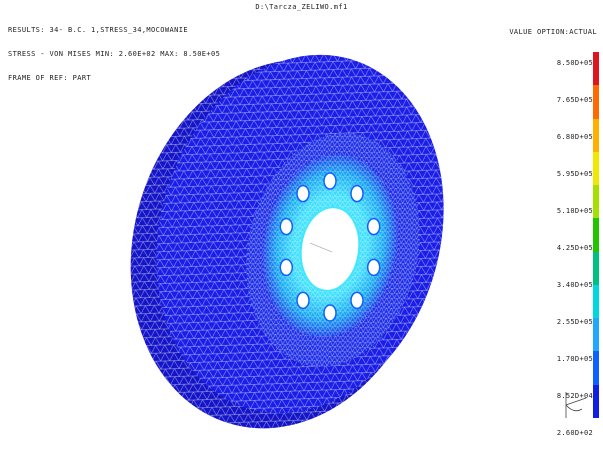  I want to click on legend-value: 1.70D+05, so click(574, 359).